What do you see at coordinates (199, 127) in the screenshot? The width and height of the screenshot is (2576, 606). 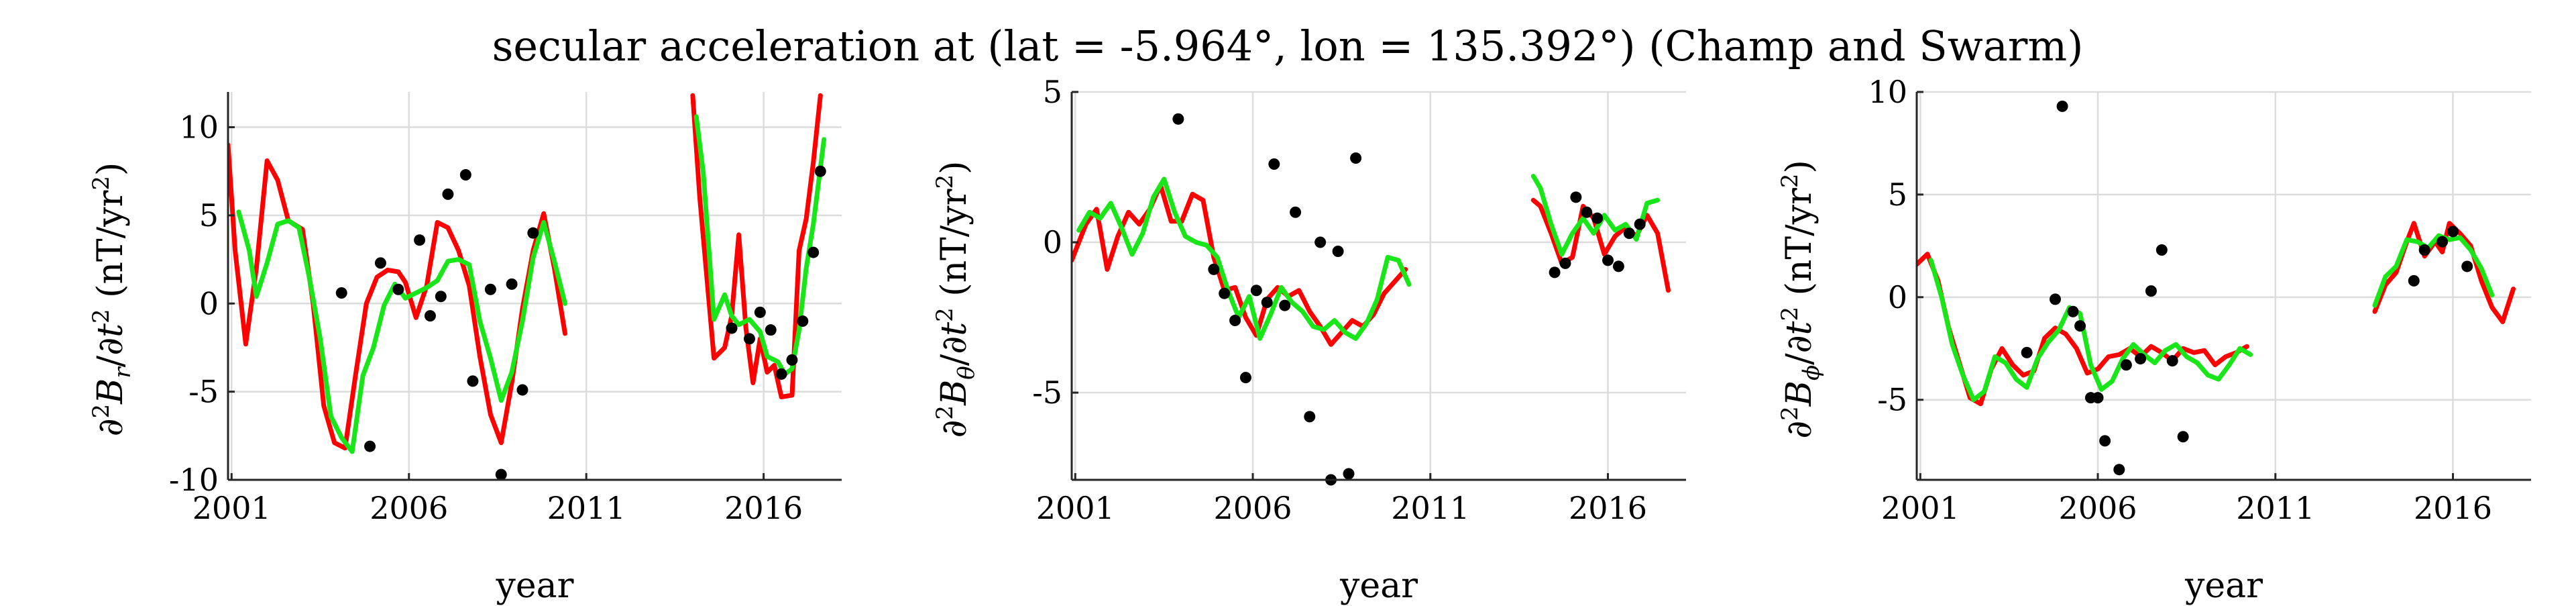 I see `y-tick-label: 10` at bounding box center [199, 127].